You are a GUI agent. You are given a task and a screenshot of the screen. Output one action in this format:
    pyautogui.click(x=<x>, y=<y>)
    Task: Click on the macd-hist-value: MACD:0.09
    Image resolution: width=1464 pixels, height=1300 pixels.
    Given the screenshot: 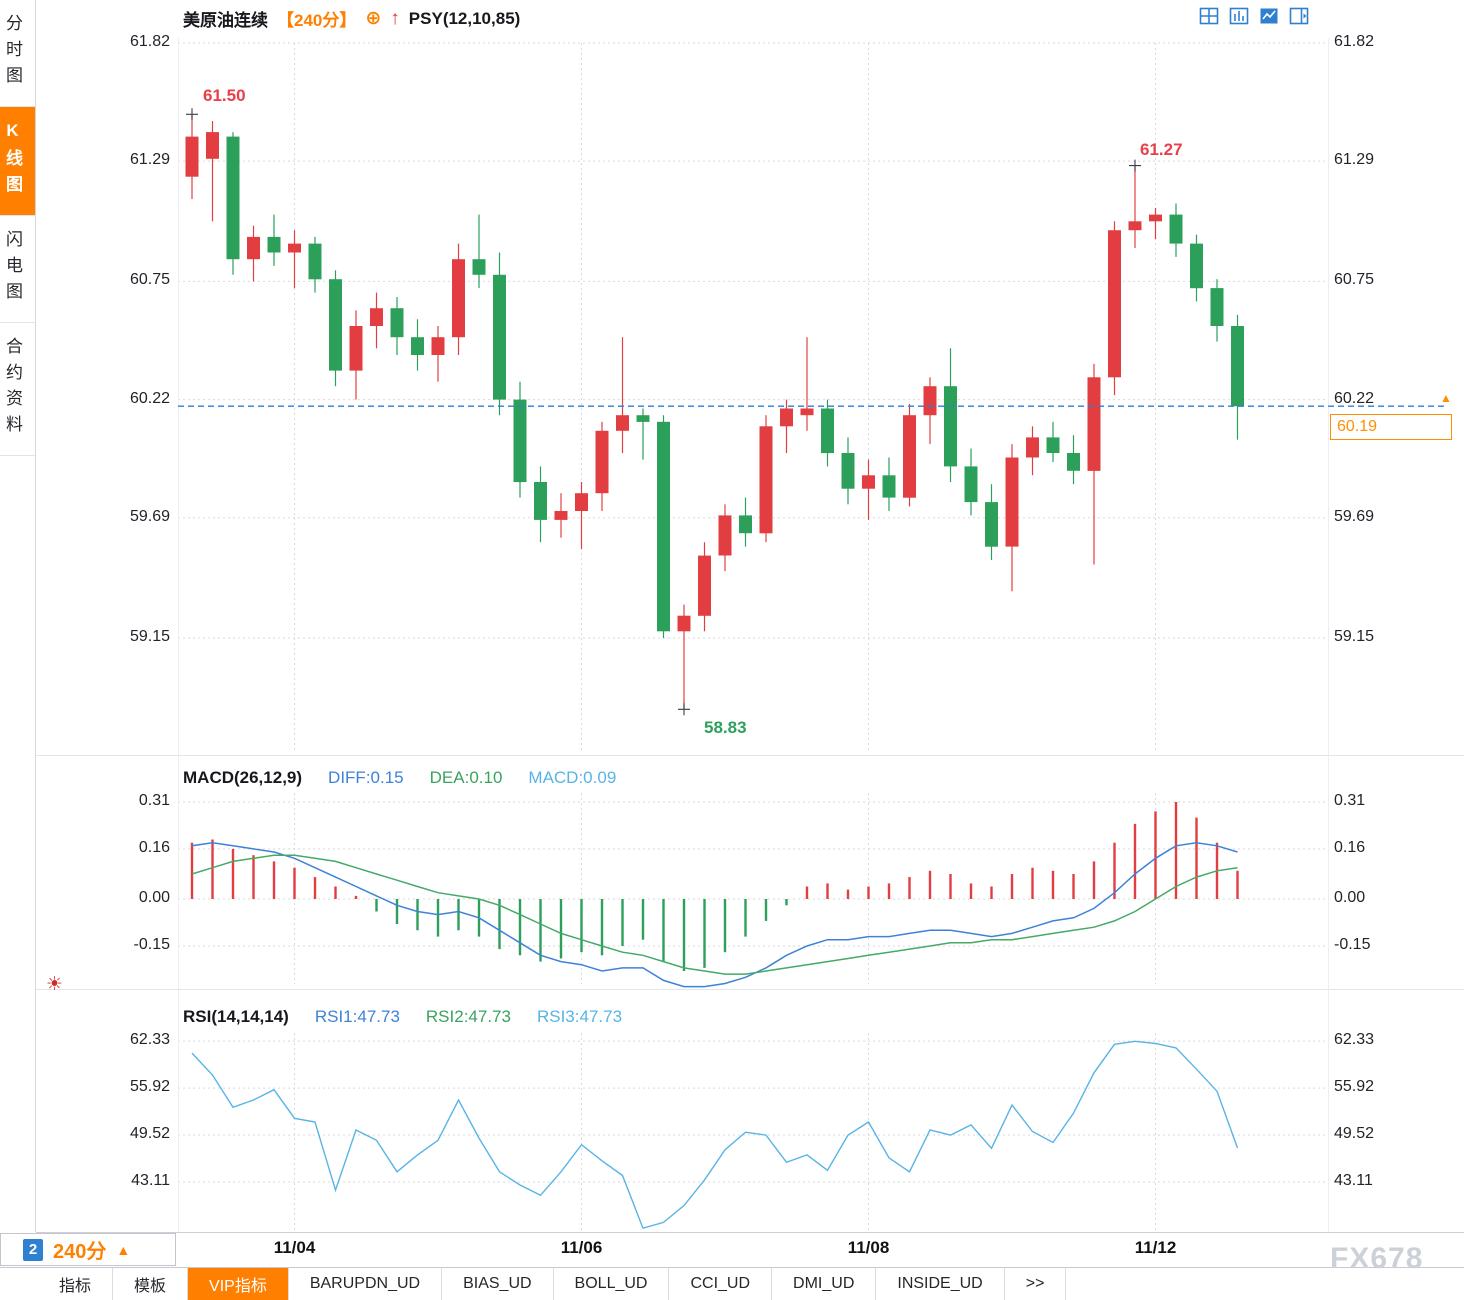 What is the action you would take?
    pyautogui.click(x=572, y=777)
    